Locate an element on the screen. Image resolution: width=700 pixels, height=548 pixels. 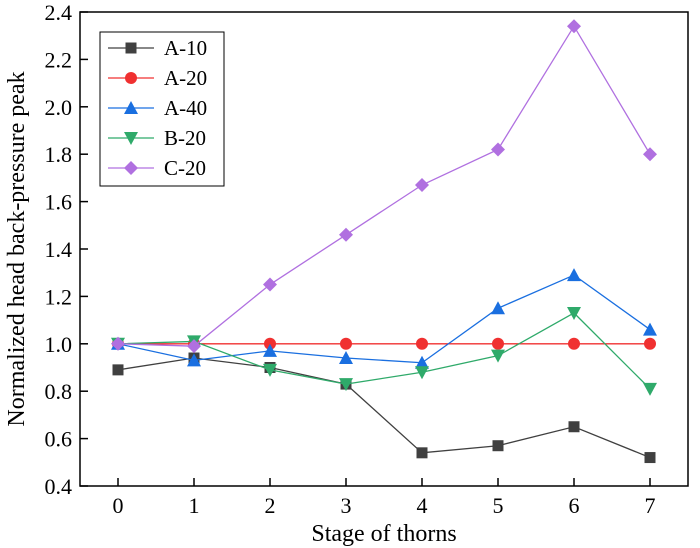
y-tick-label: 0.8 is located at coordinates (59, 391).